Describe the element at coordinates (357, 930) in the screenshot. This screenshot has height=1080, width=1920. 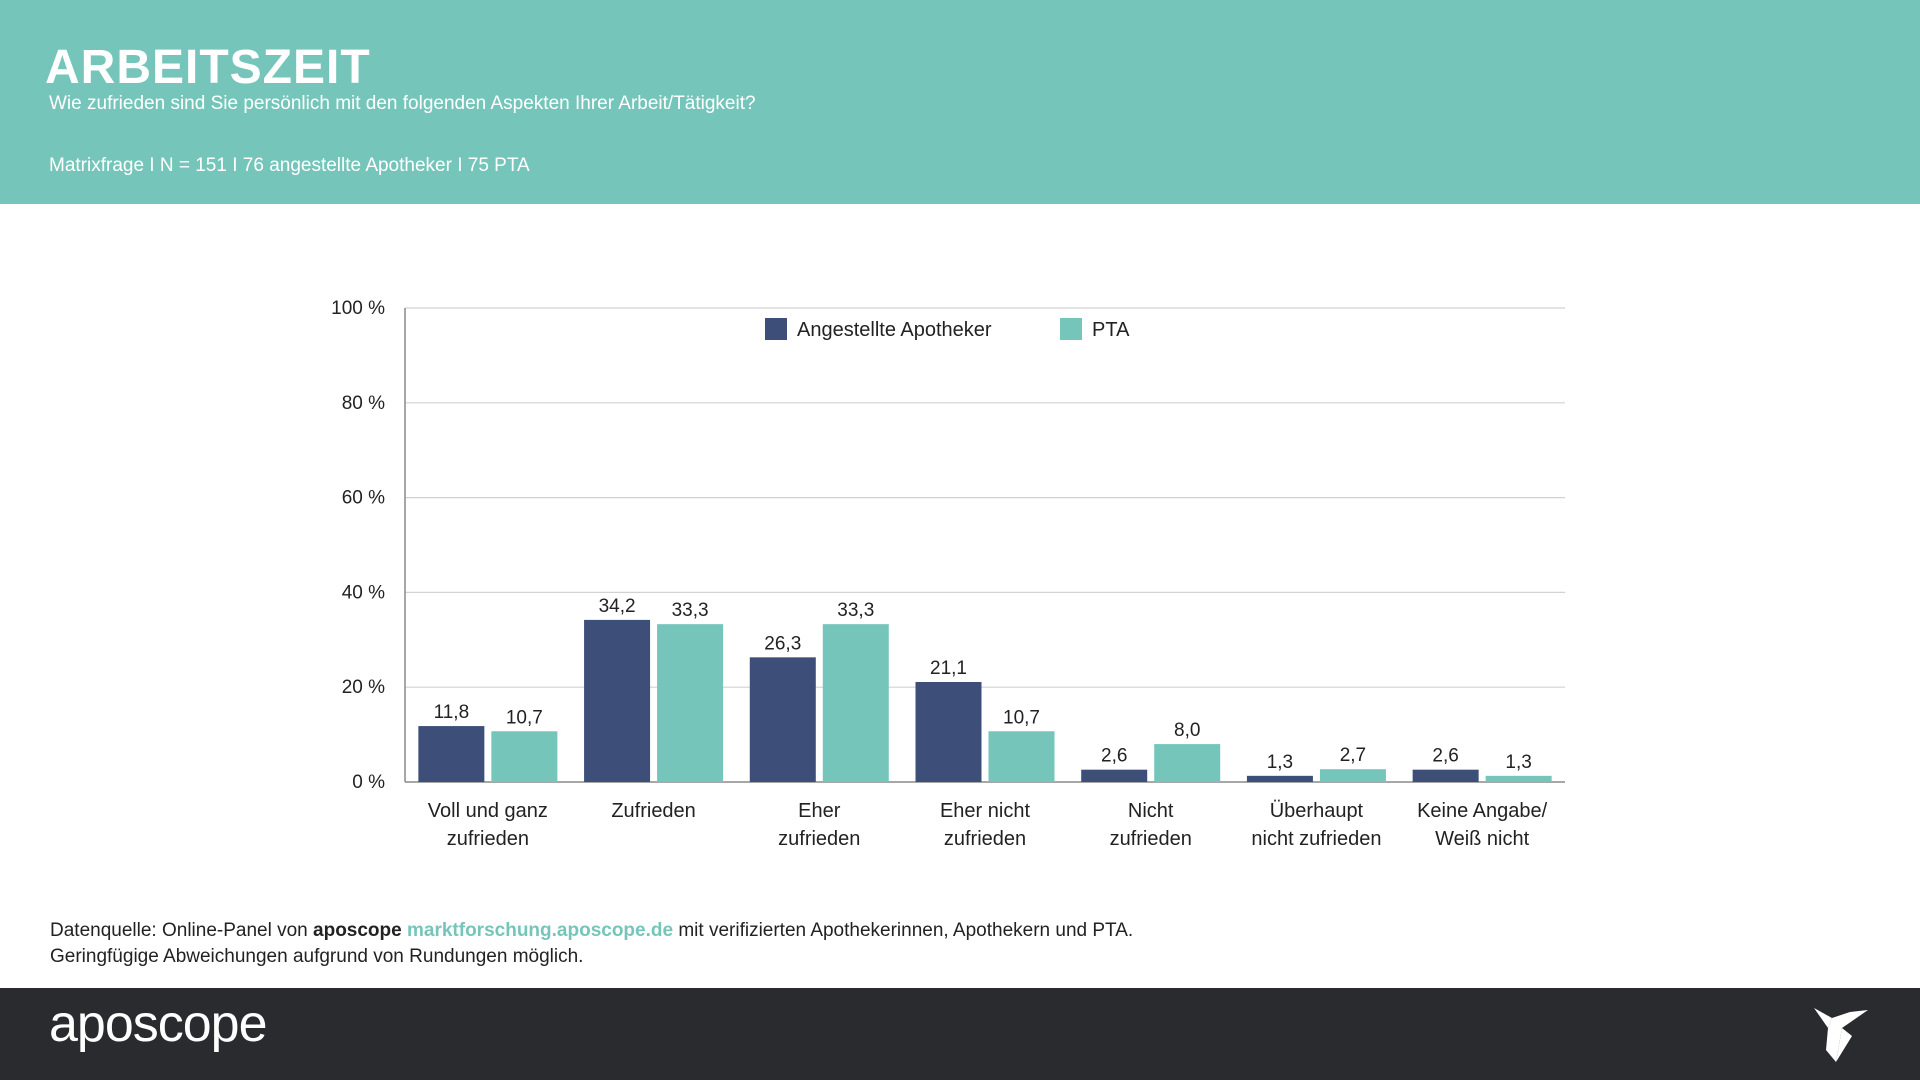
I see `source-brand: aposcope` at that location.